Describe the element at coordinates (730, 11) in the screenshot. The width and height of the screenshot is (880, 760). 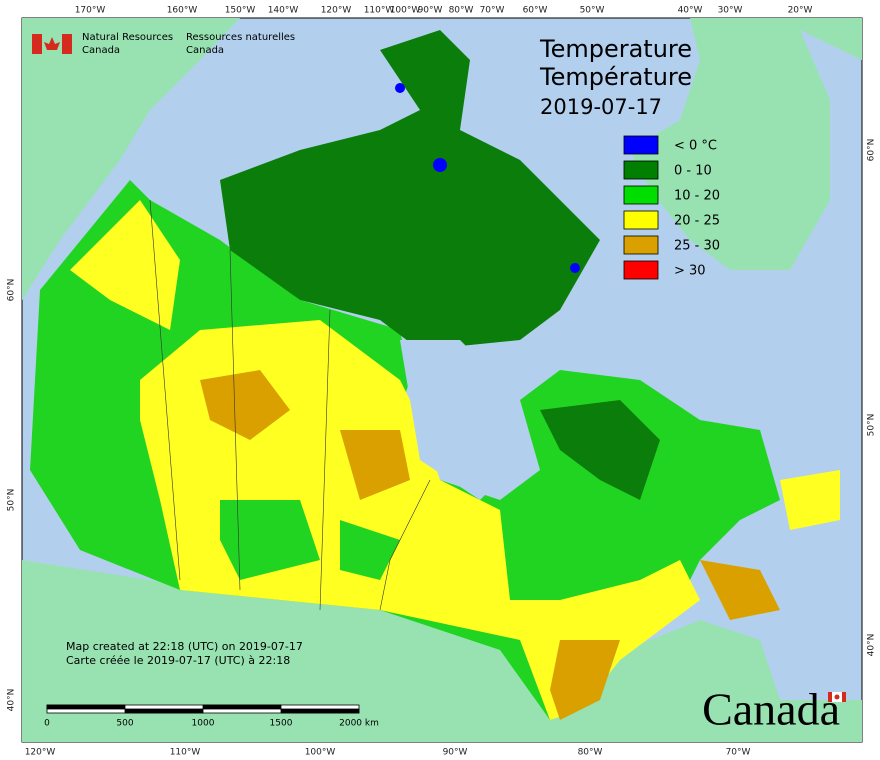
I see `longitude-label: 30°W` at that location.